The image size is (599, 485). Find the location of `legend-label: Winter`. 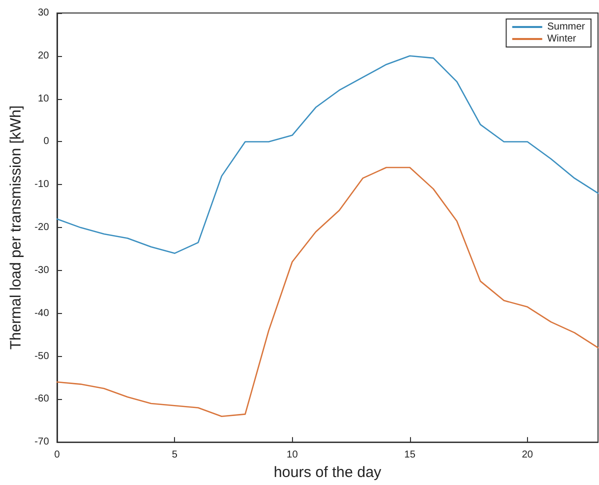

legend-label: Winter is located at coordinates (562, 39).